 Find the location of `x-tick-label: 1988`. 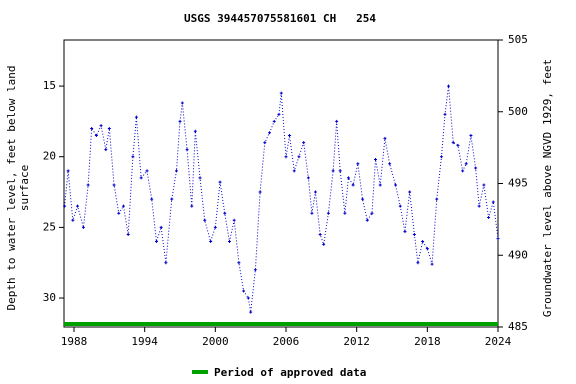

x-tick-label: 1988 is located at coordinates (74, 341).